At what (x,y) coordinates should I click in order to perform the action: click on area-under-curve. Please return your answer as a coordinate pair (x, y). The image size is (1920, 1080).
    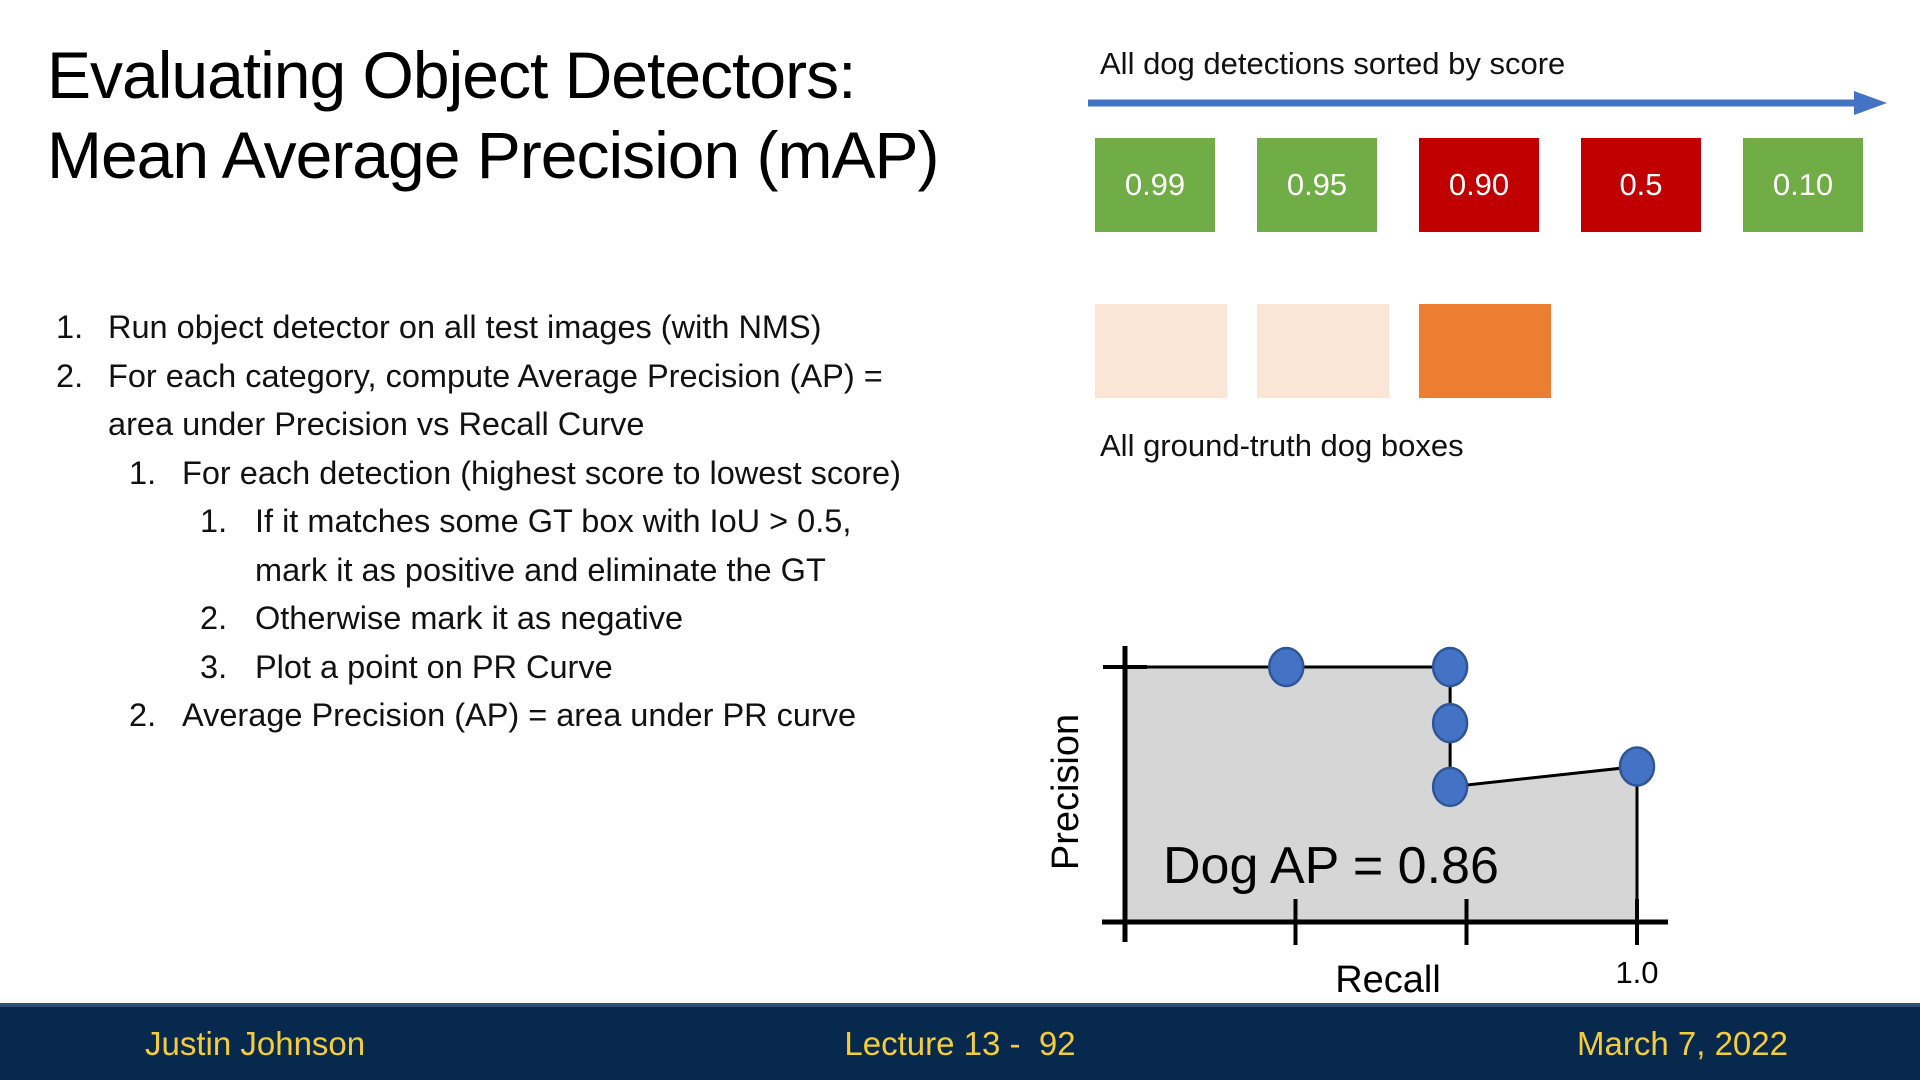
    Looking at the image, I should click on (1381, 794).